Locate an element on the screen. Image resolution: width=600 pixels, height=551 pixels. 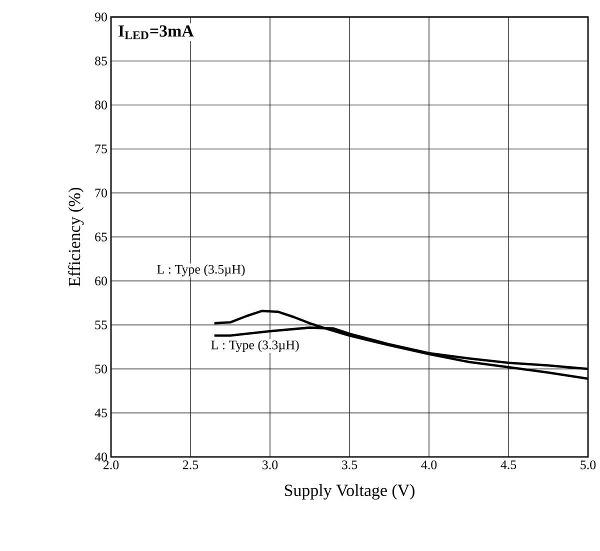
series-label: L : Type (3.3µH) is located at coordinates (255, 346).